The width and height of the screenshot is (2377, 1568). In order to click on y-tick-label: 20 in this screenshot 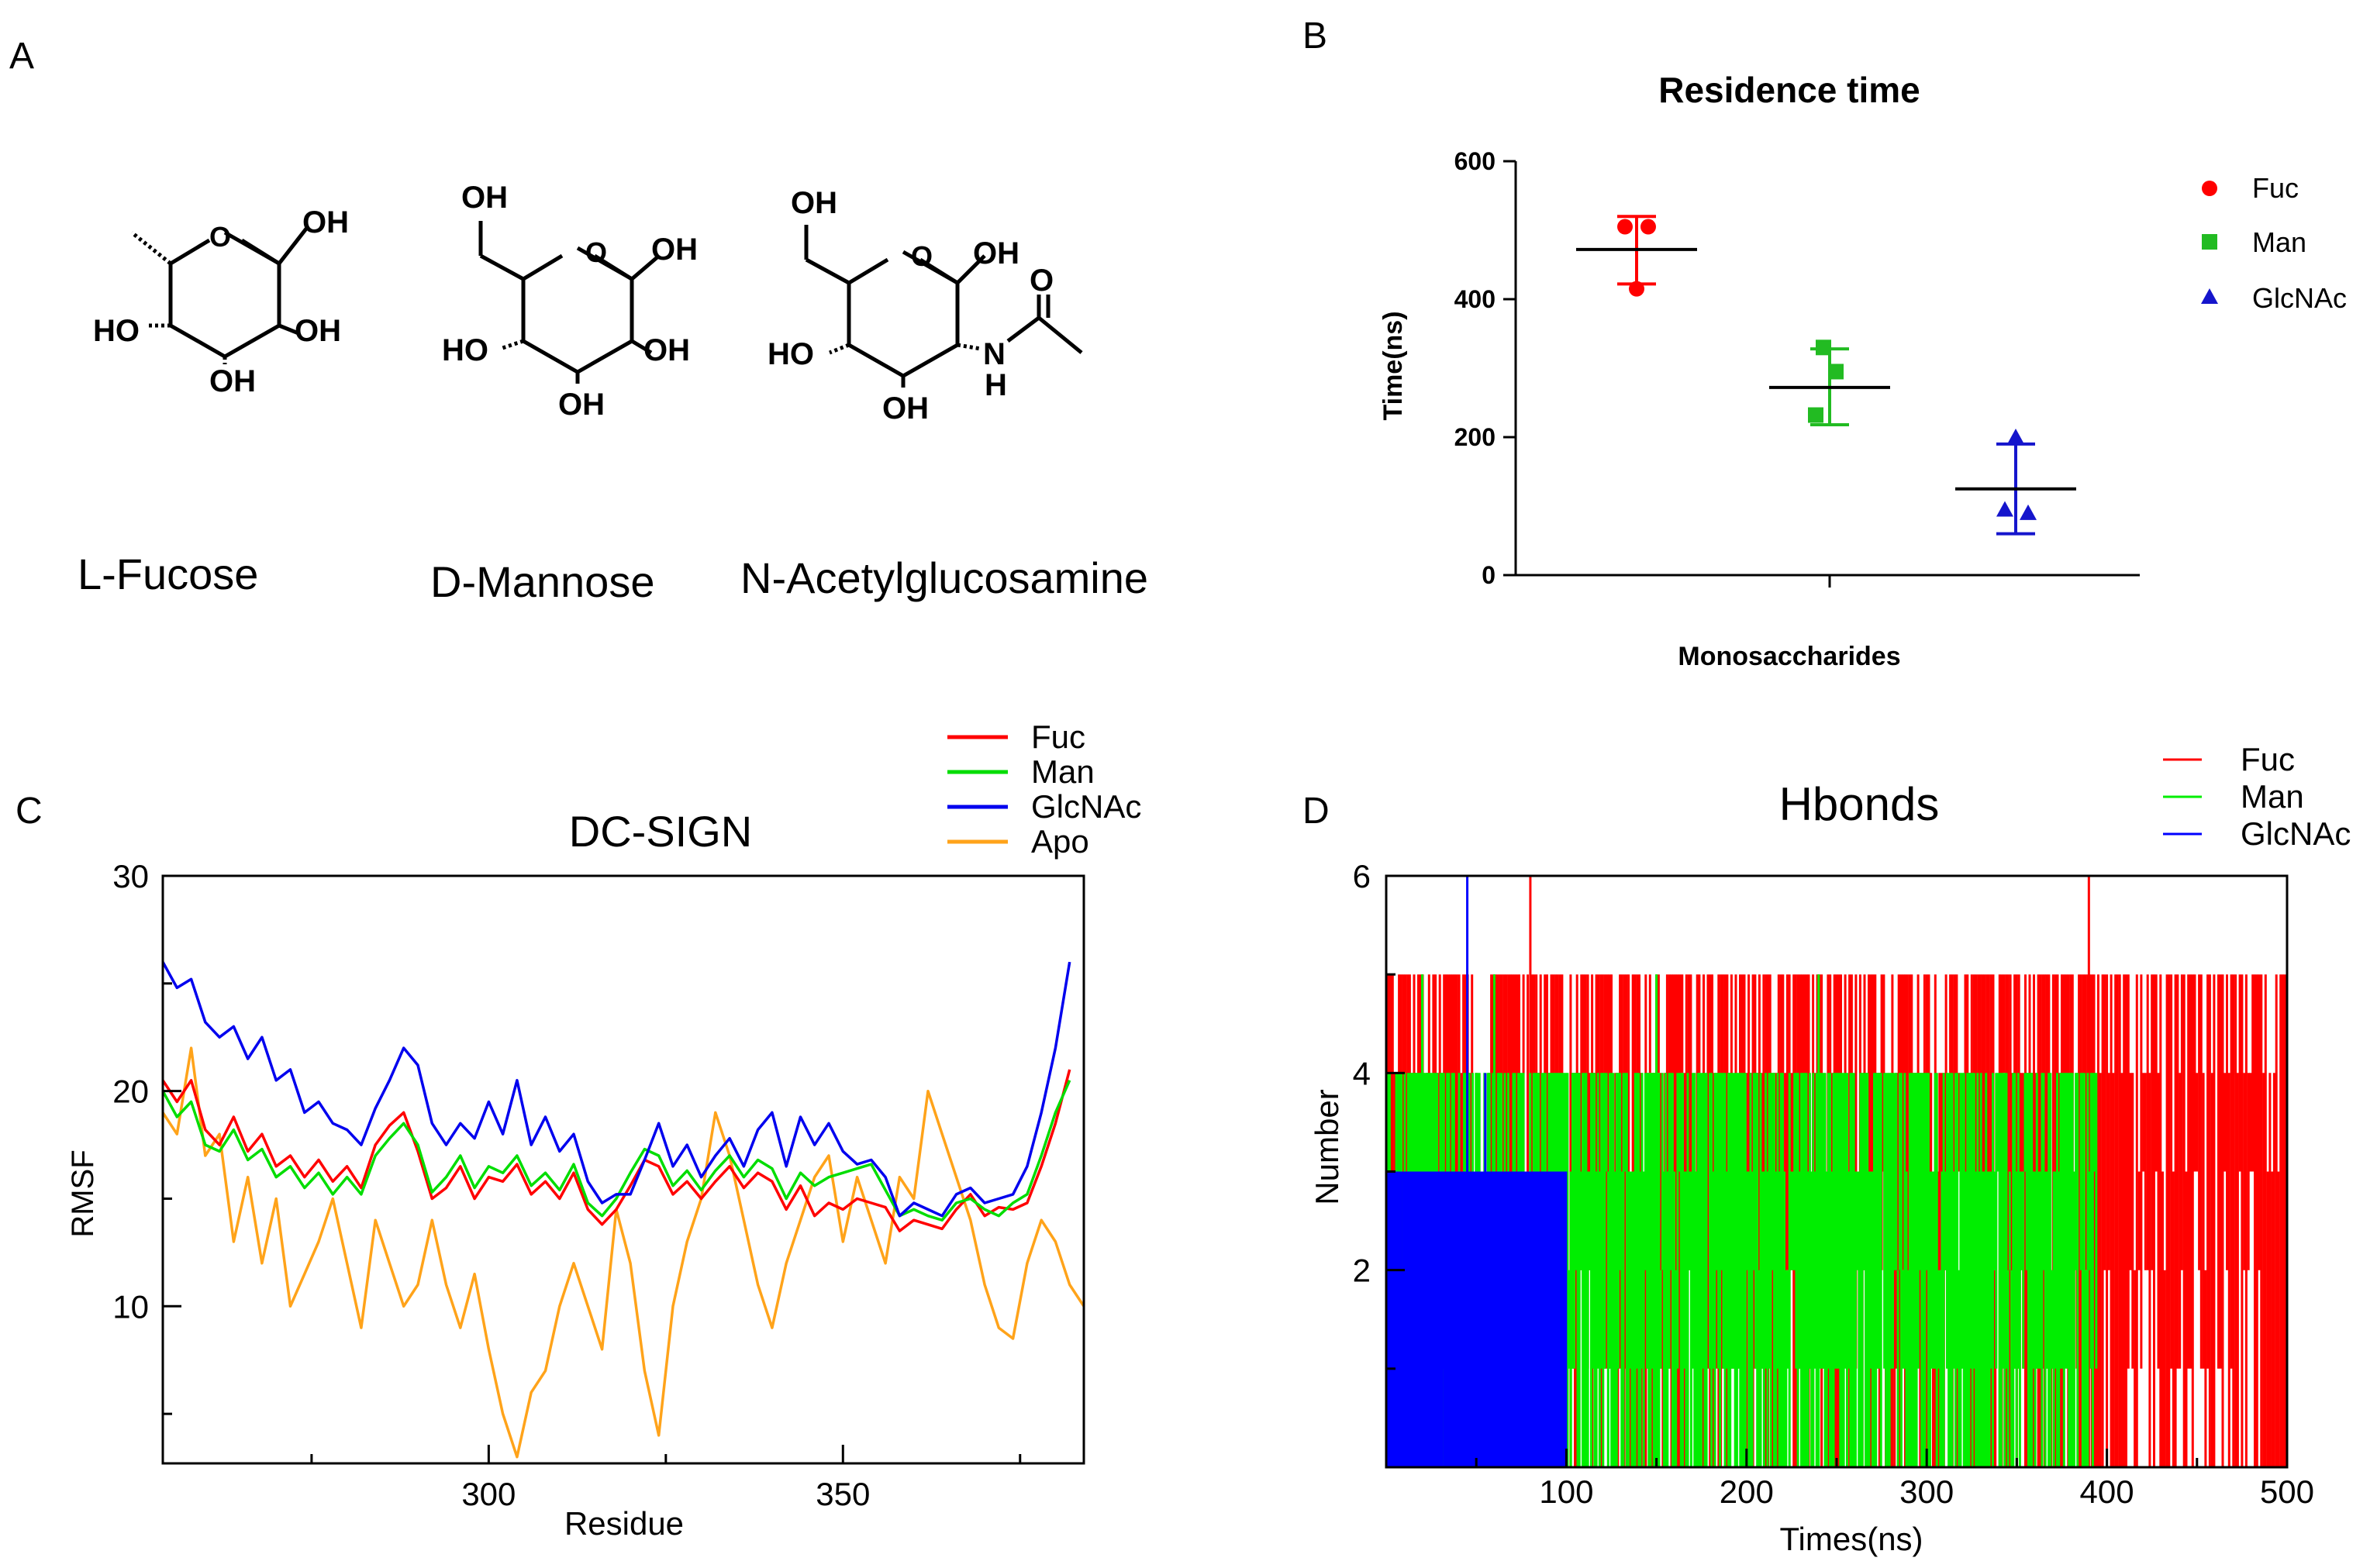, I will do `click(130, 1091)`.